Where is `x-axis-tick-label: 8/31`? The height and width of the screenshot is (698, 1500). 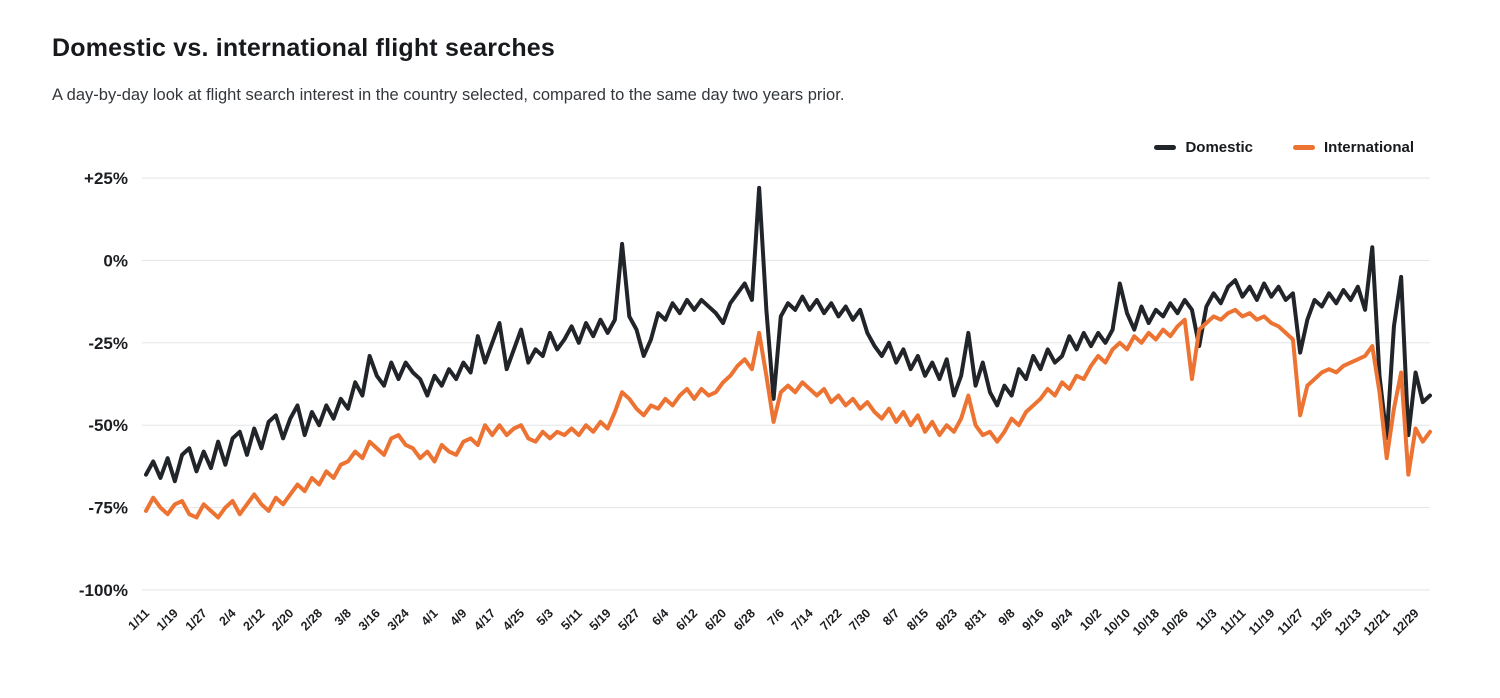
x-axis-tick-label: 8/31 is located at coordinates (975, 619).